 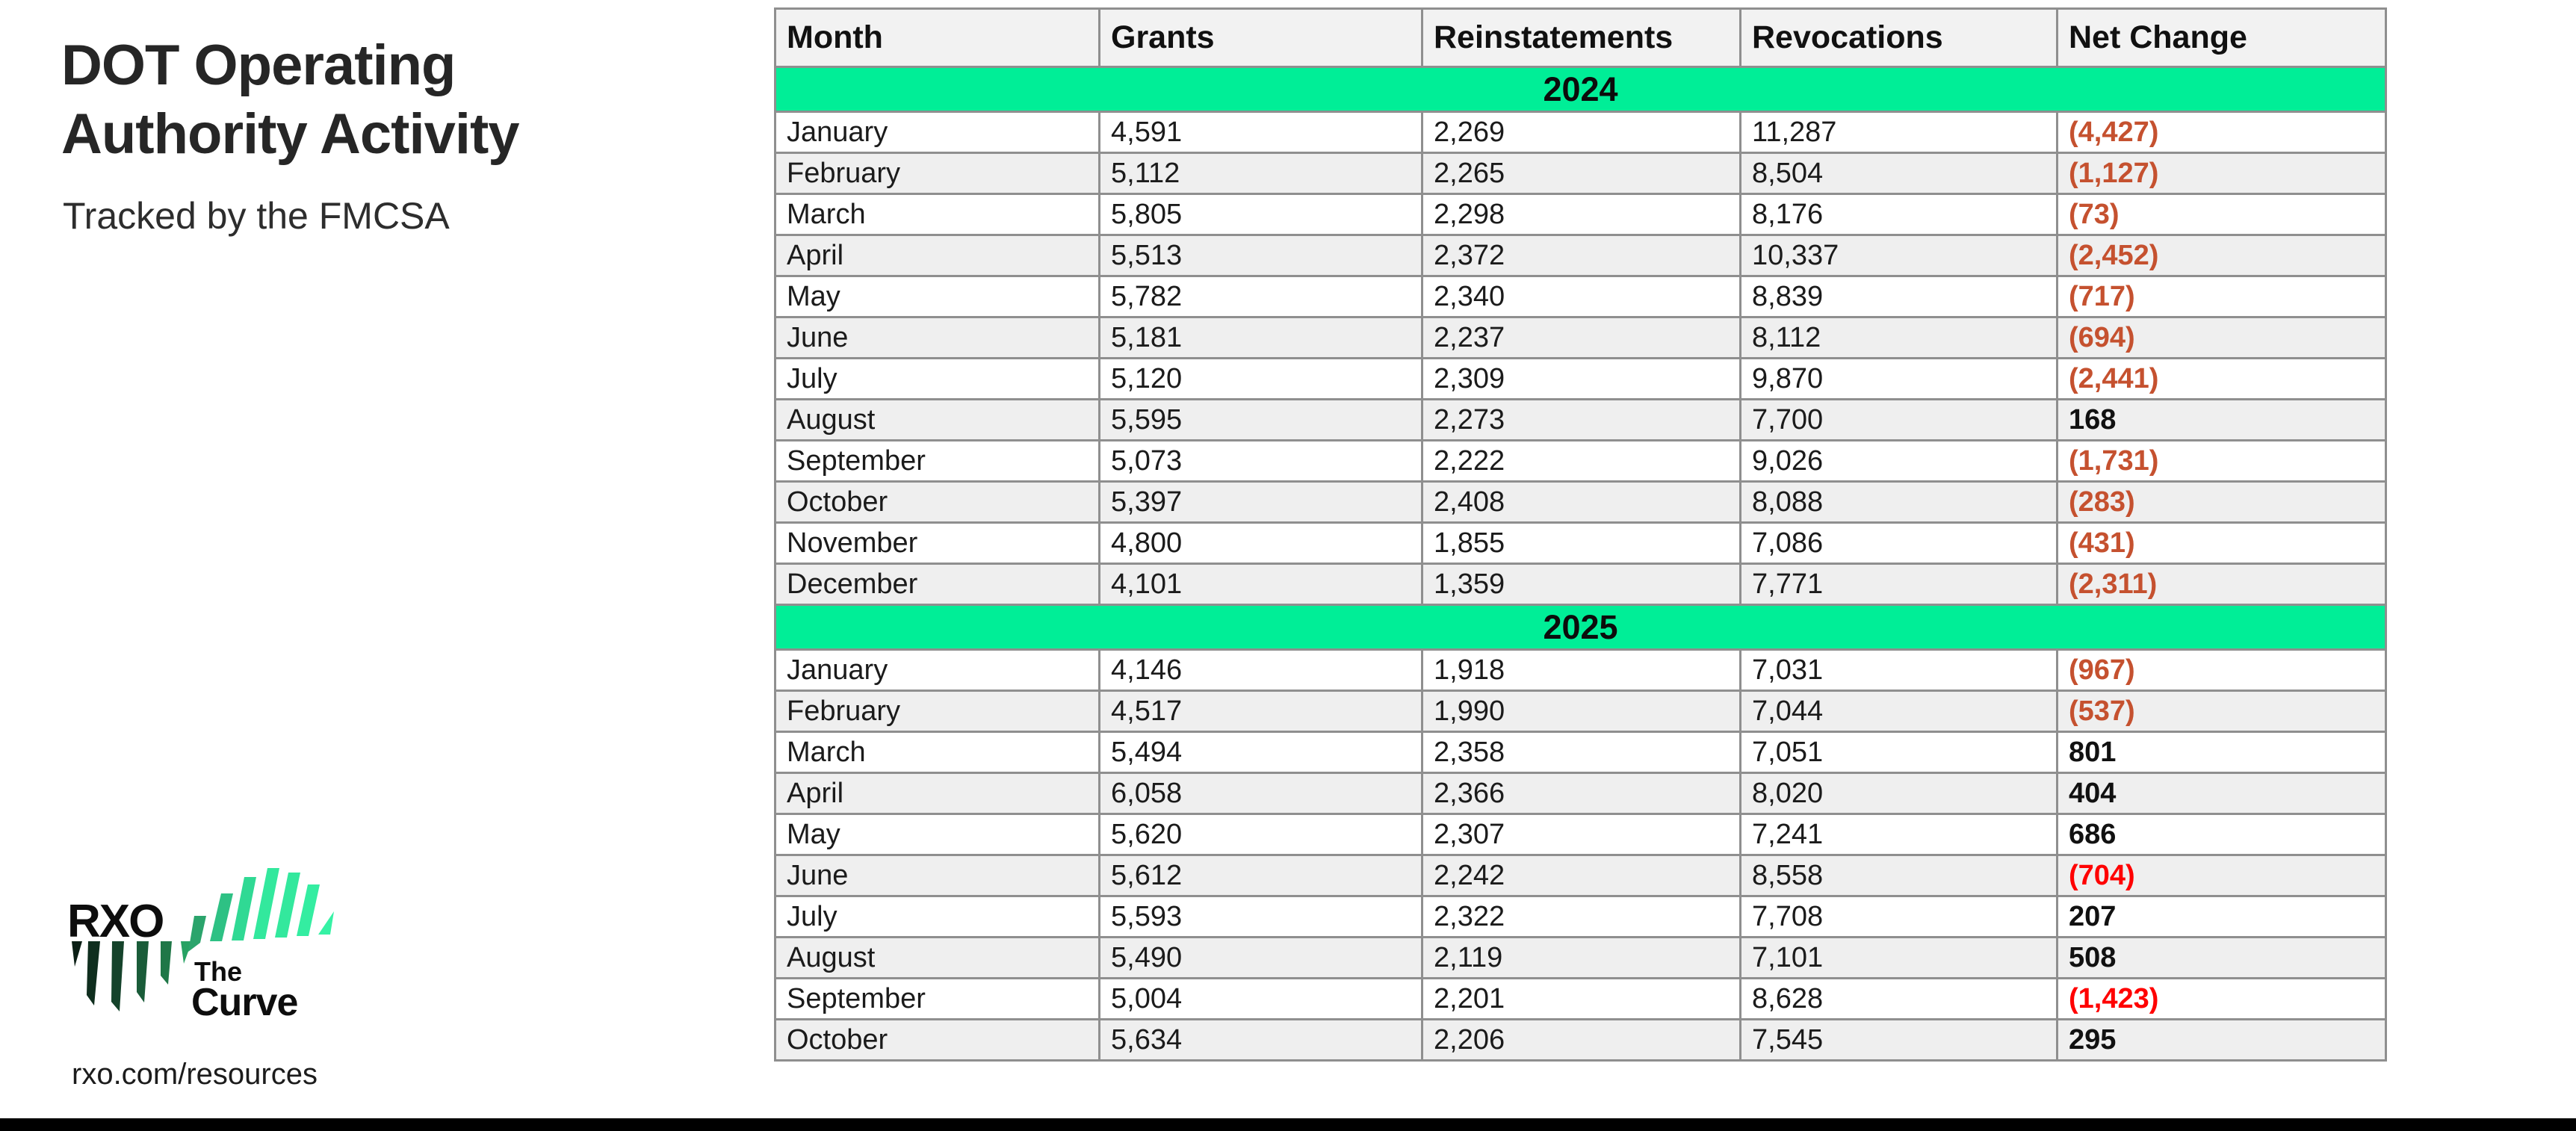 What do you see at coordinates (2221, 173) in the screenshot?
I see `cell-net-change: (1,127)` at bounding box center [2221, 173].